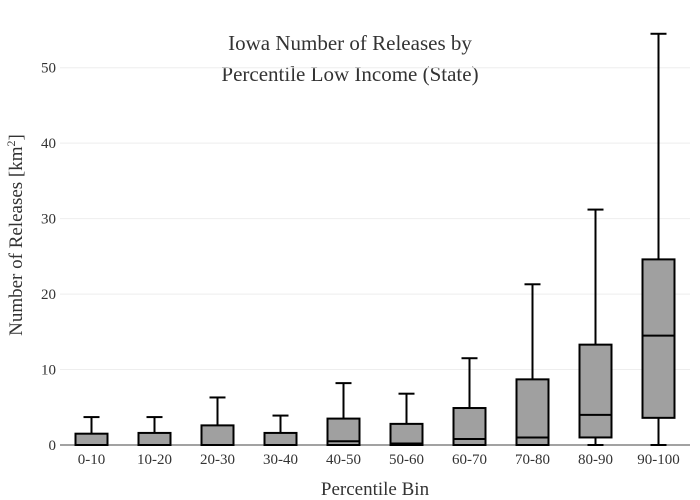 This screenshot has width=700, height=500. I want to click on y-axis-title-end: ], so click(16, 137).